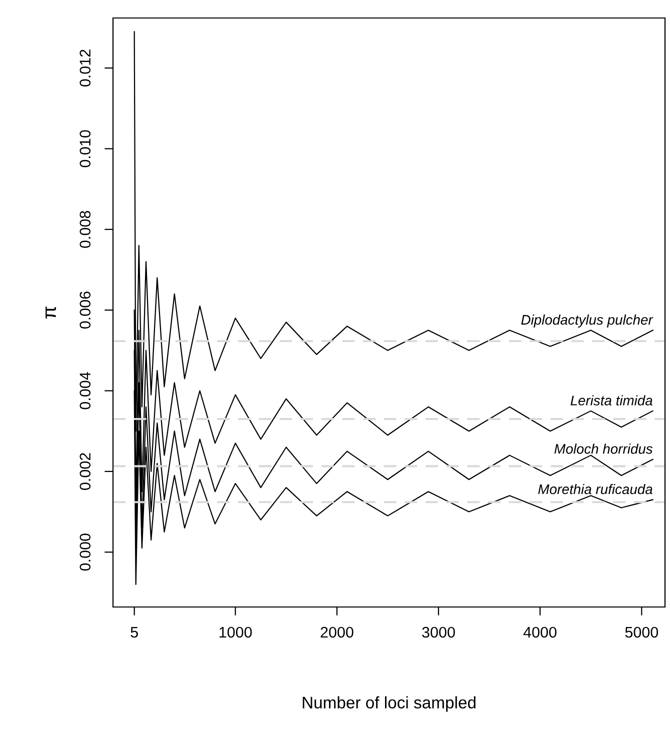 The width and height of the screenshot is (670, 740). Describe the element at coordinates (85, 310) in the screenshot. I see `y-tick-label: 0.006` at that location.